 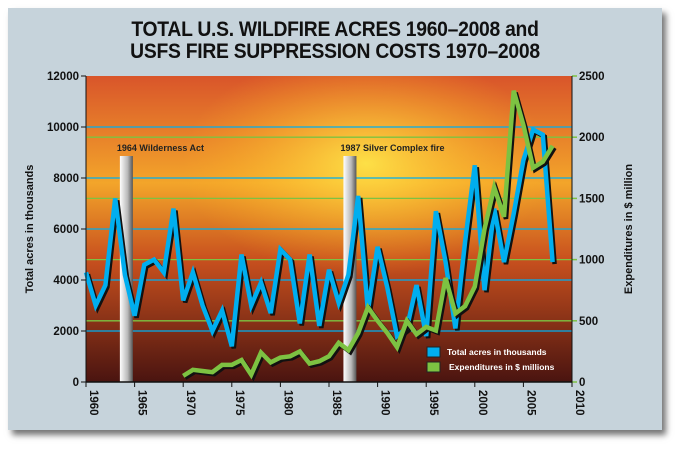 I want to click on x-tick-label: 1960, so click(x=93, y=403).